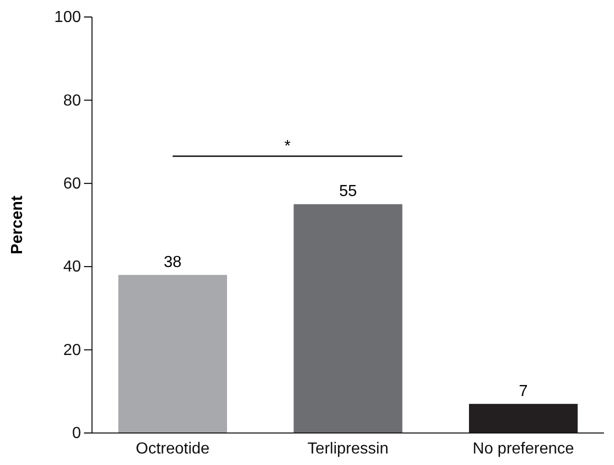 This screenshot has width=614, height=465. I want to click on annotation: *, so click(287, 147).